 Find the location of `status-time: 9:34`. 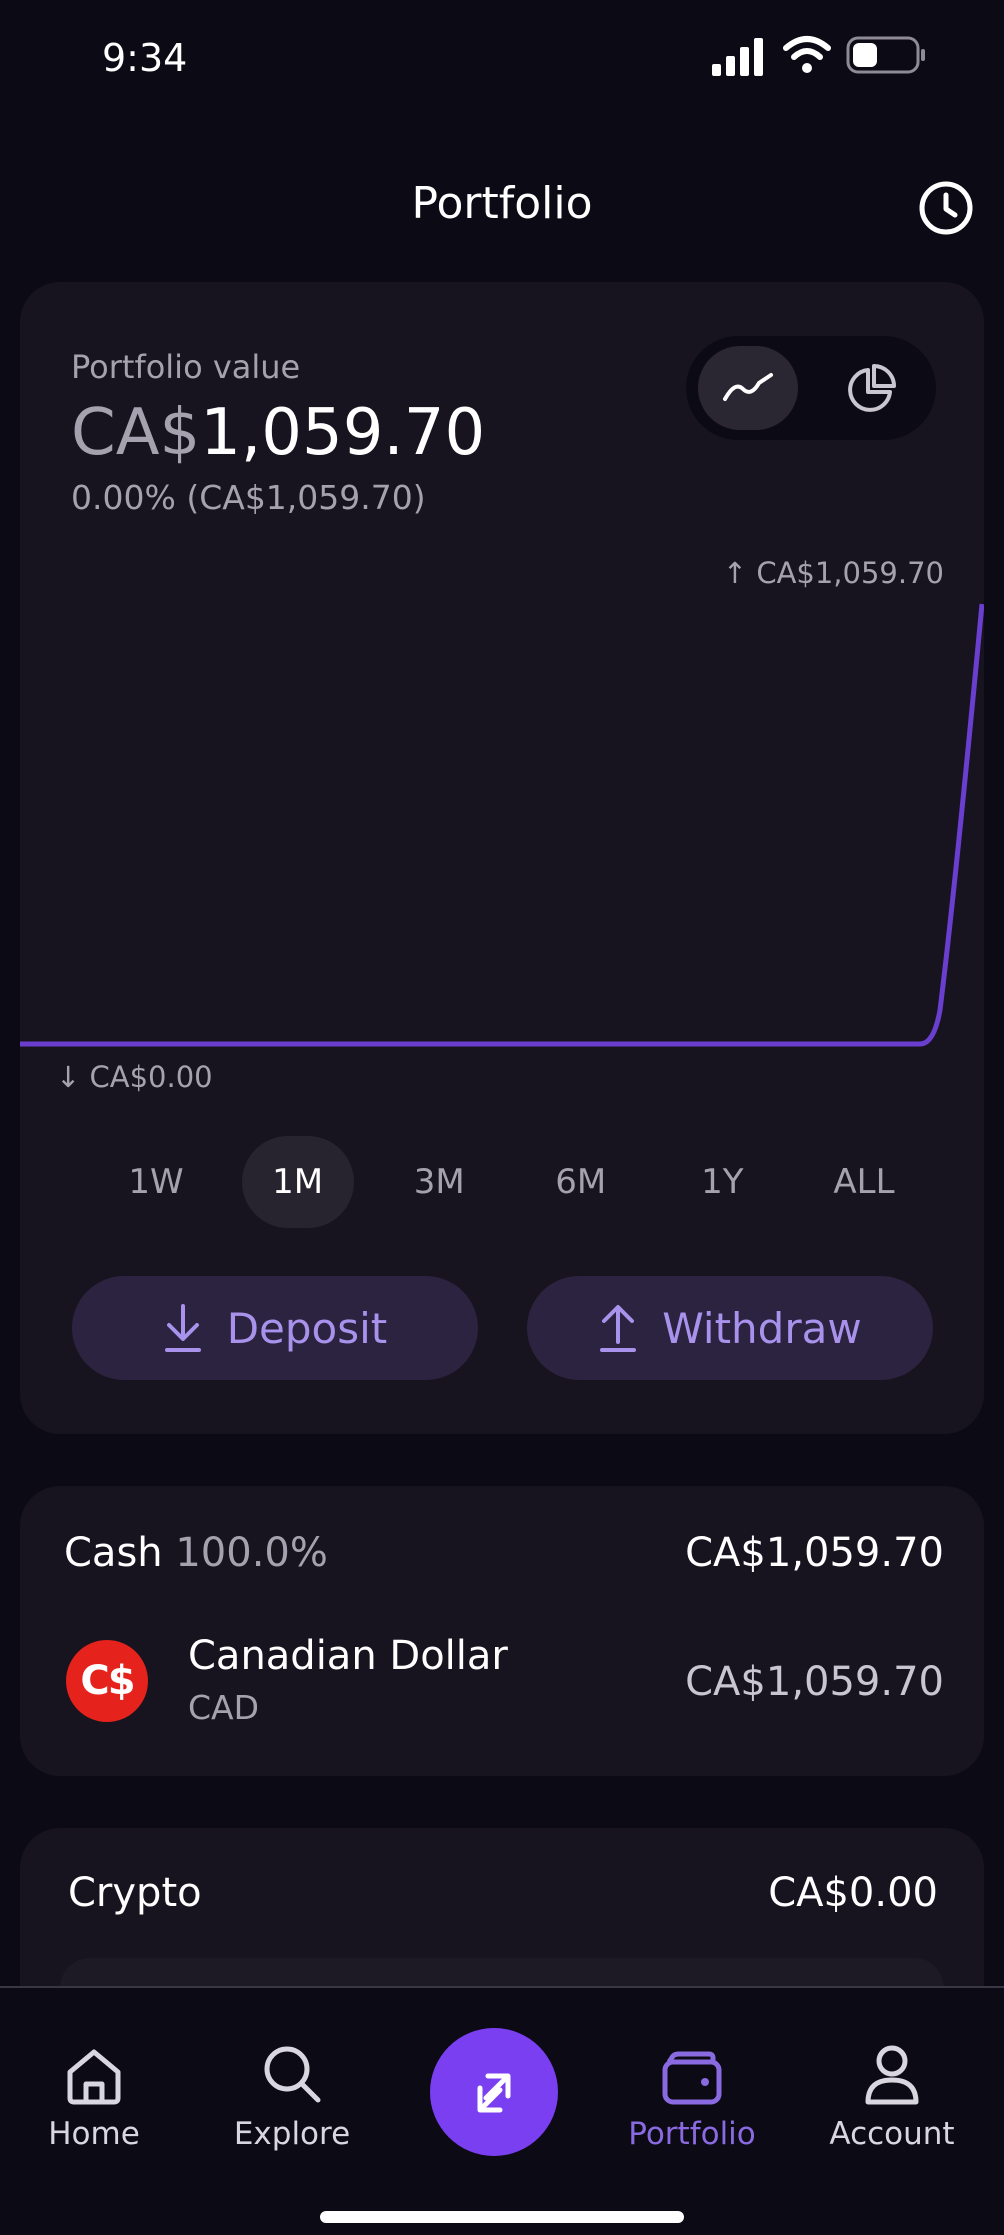

status-time: 9:34 is located at coordinates (145, 58).